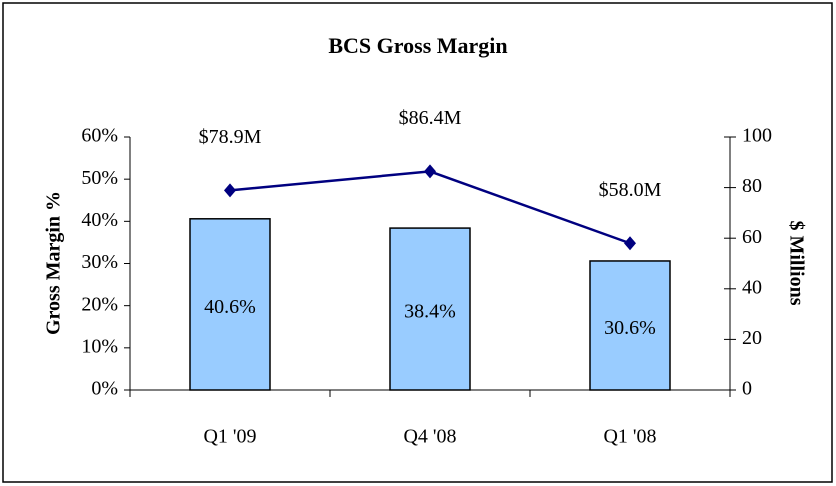  I want to click on bar-value-label: 40.6%, so click(230, 307).